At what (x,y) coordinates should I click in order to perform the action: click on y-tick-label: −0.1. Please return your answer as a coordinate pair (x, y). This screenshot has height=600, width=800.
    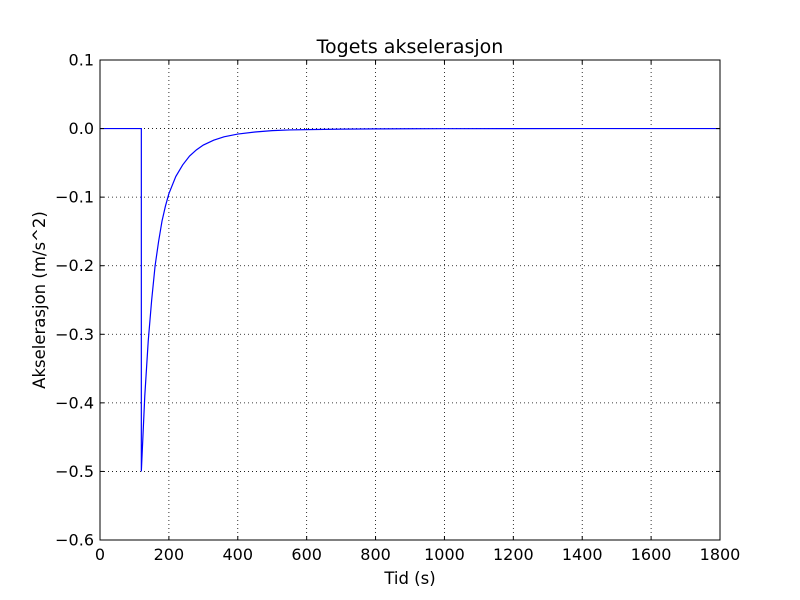
    Looking at the image, I should click on (74, 197).